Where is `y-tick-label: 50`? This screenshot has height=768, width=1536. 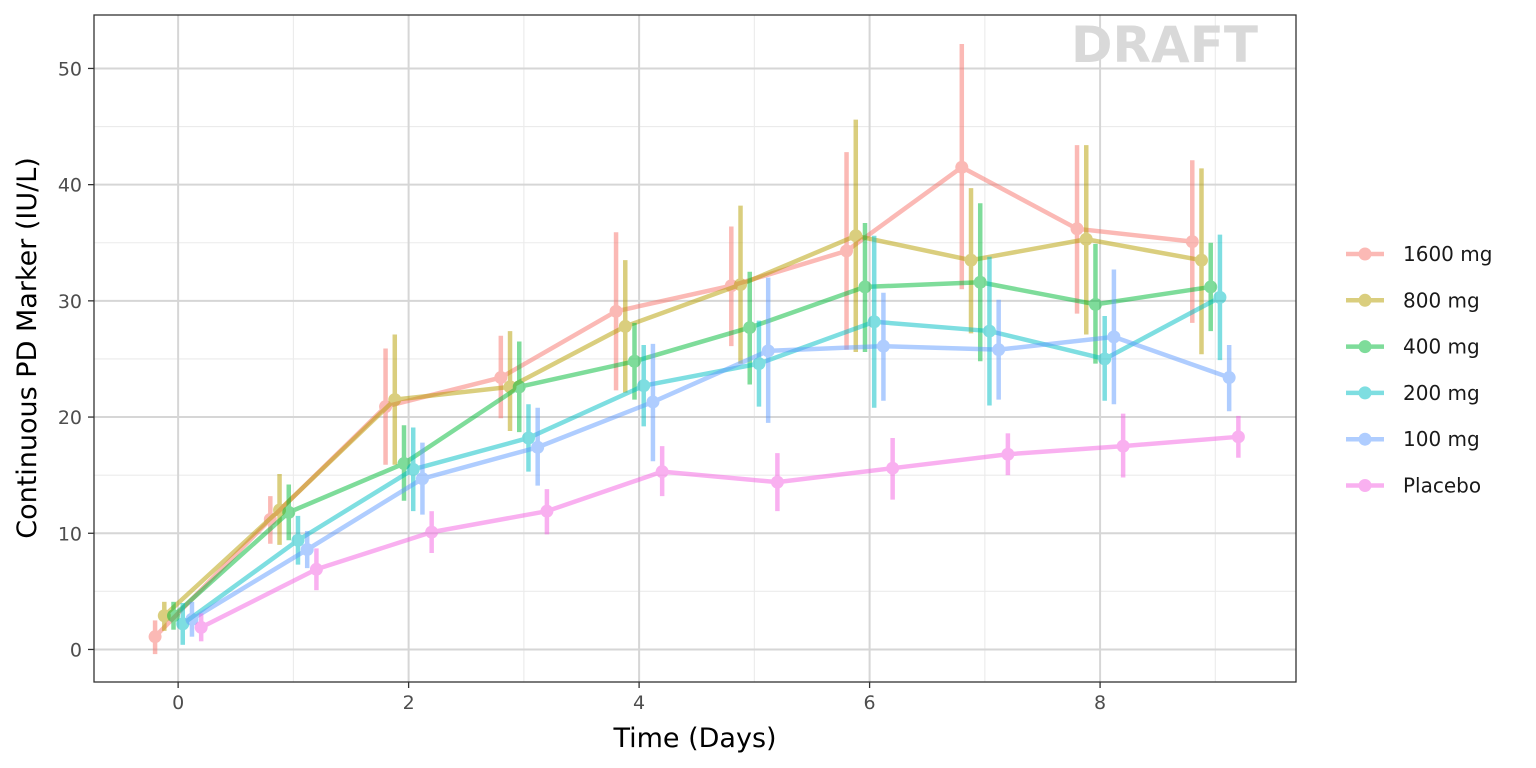
y-tick-label: 50 is located at coordinates (70, 69).